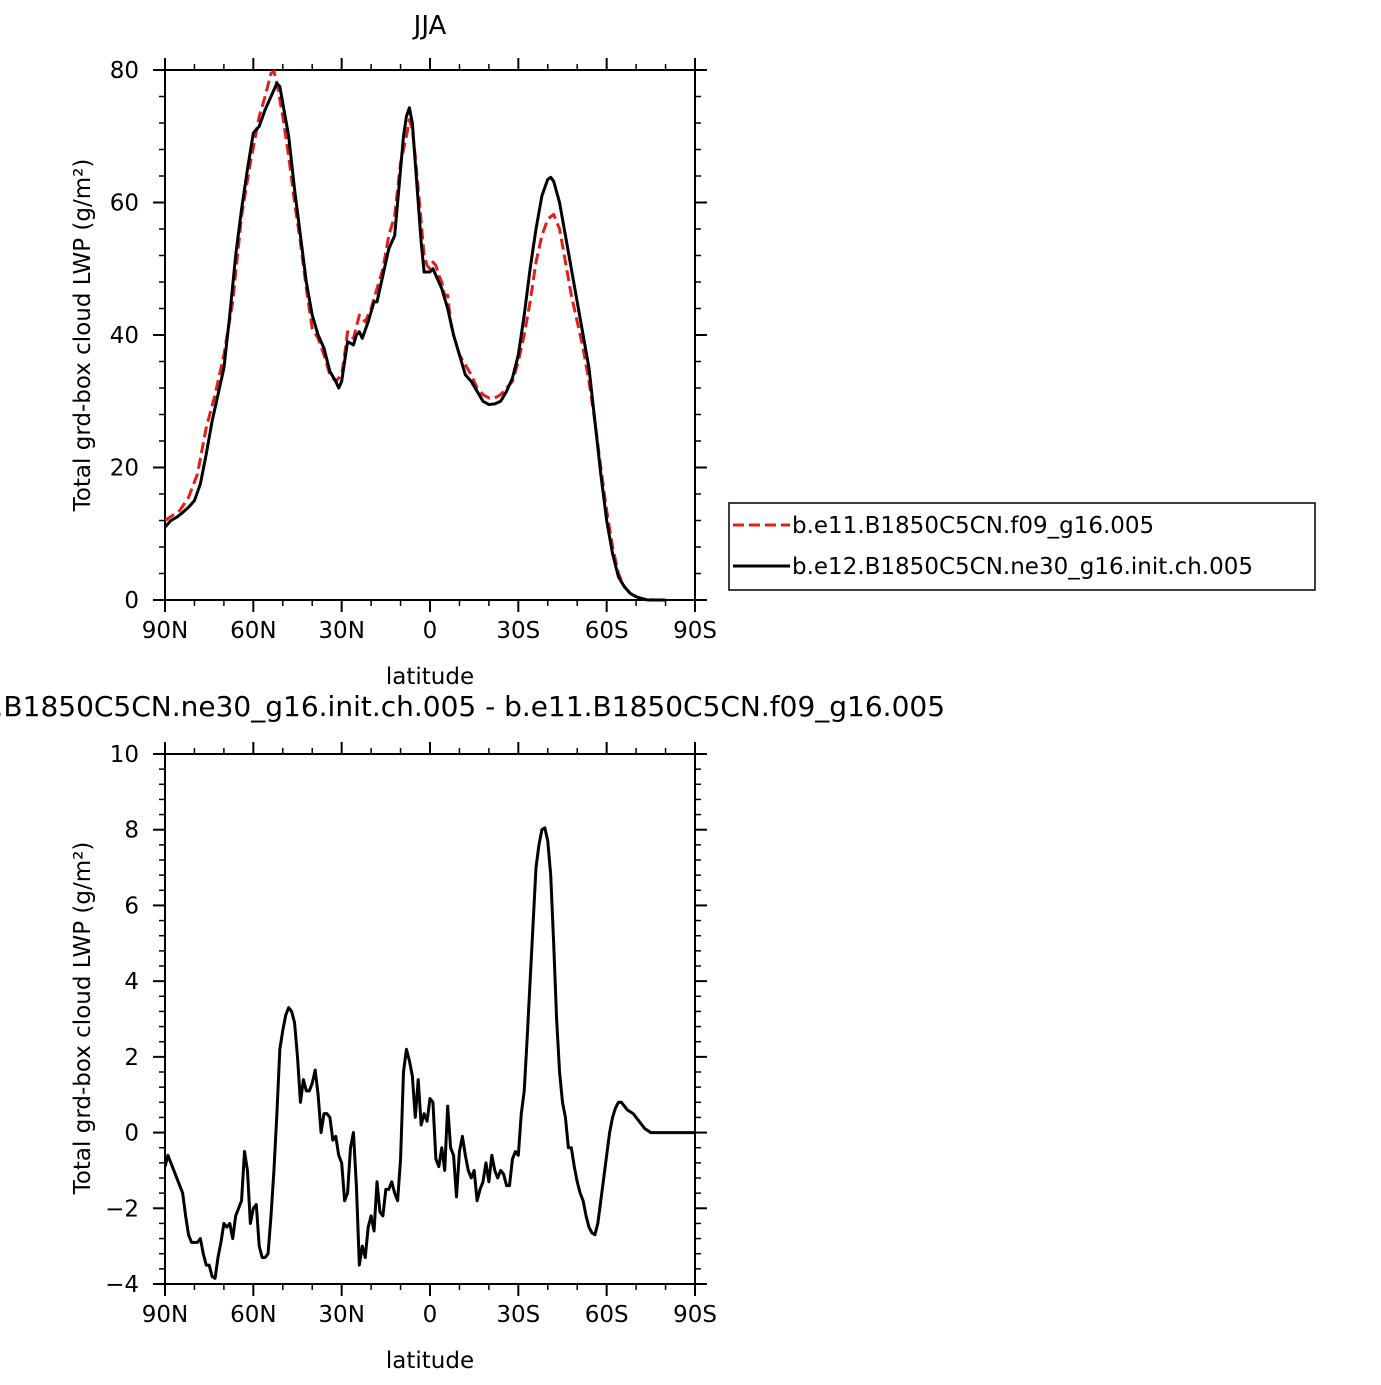 This screenshot has height=1385, width=1381. What do you see at coordinates (131, 831) in the screenshot?
I see `chart-2-ytick-label: 8` at bounding box center [131, 831].